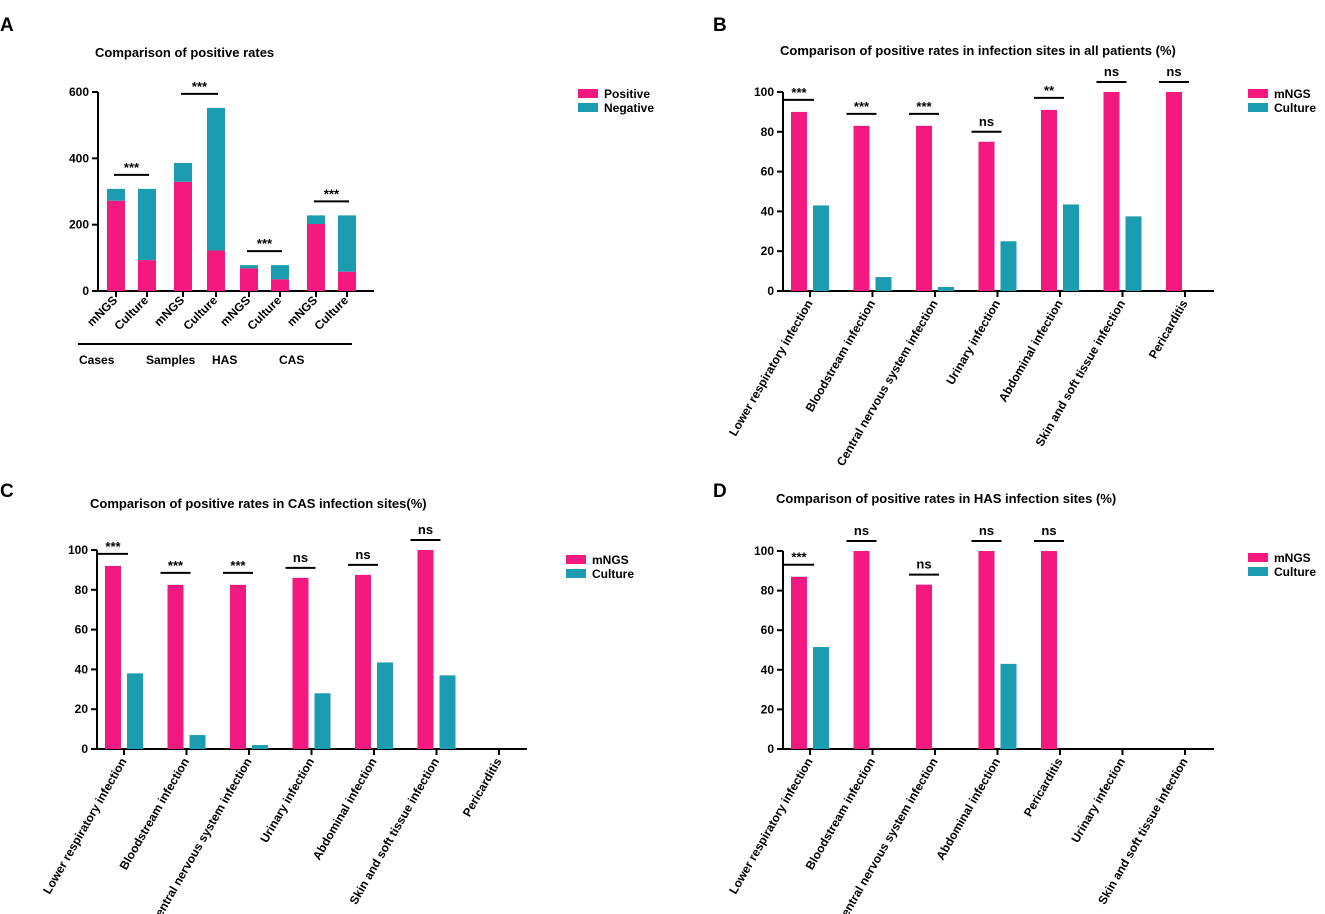 Image resolution: width=1325 pixels, height=914 pixels. What do you see at coordinates (768, 670) in the screenshot?
I see `y-tick-label-d: 40` at bounding box center [768, 670].